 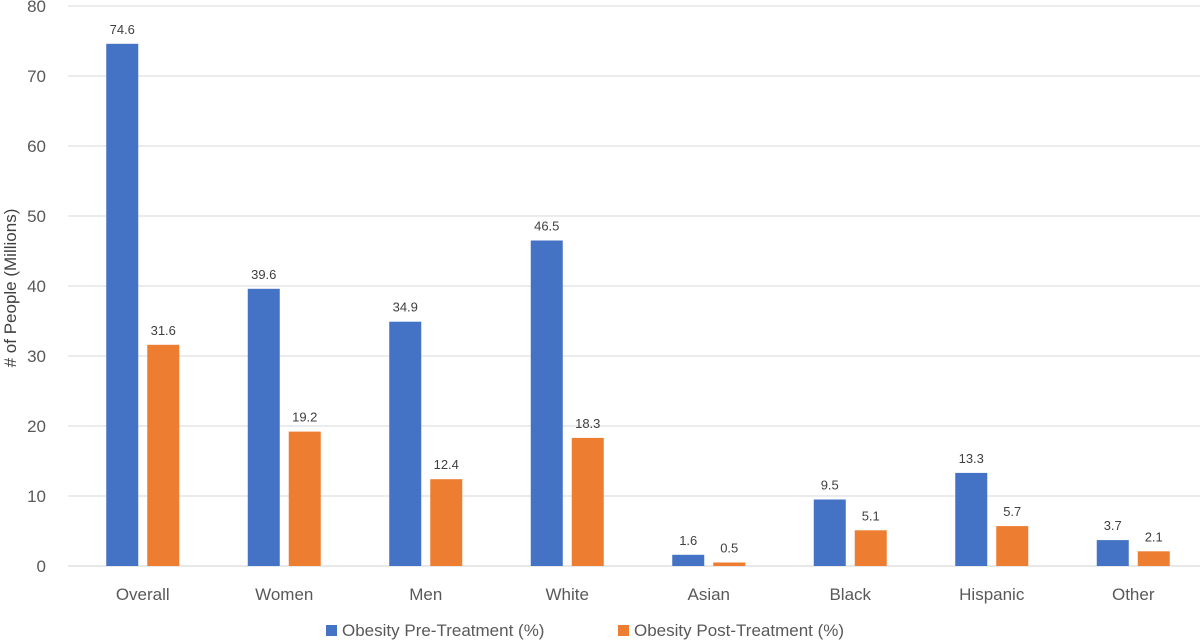 I want to click on y-tick-label: 0, so click(x=41, y=566).